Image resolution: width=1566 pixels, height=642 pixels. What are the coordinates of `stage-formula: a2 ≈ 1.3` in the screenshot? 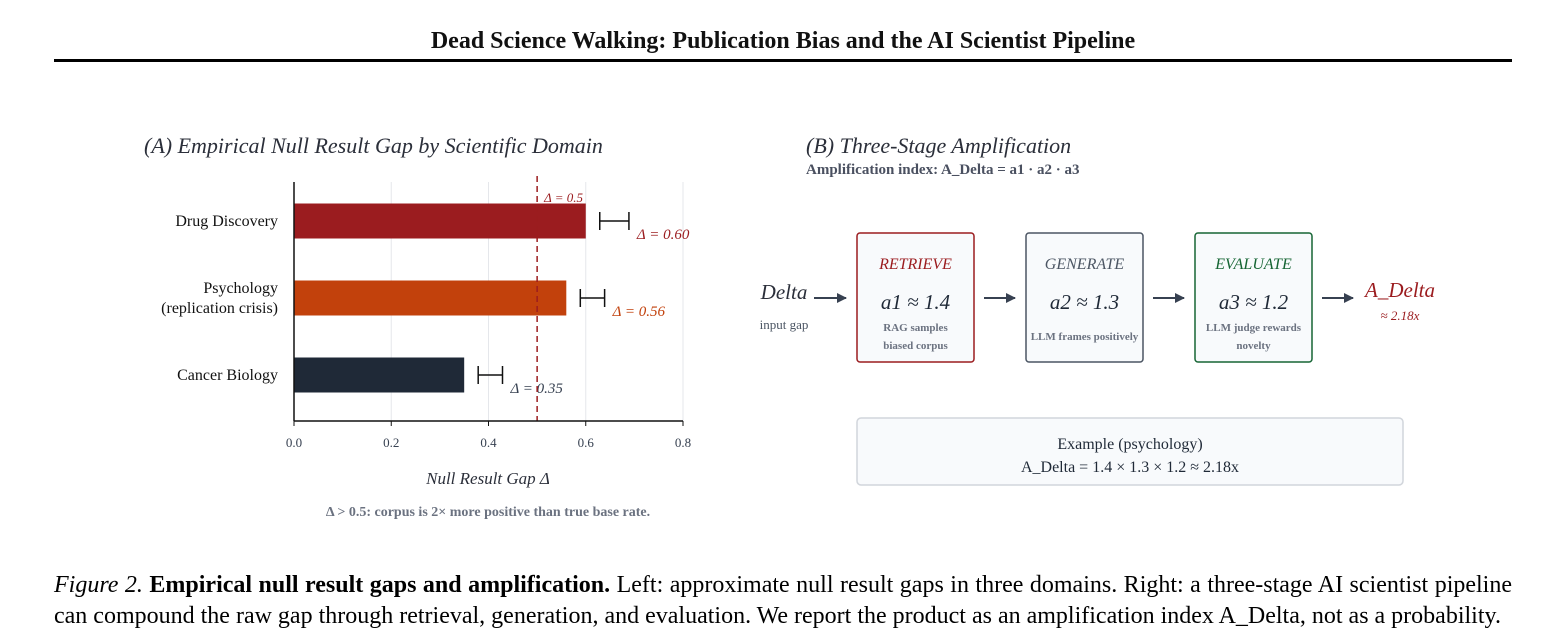 It's located at (1084, 302).